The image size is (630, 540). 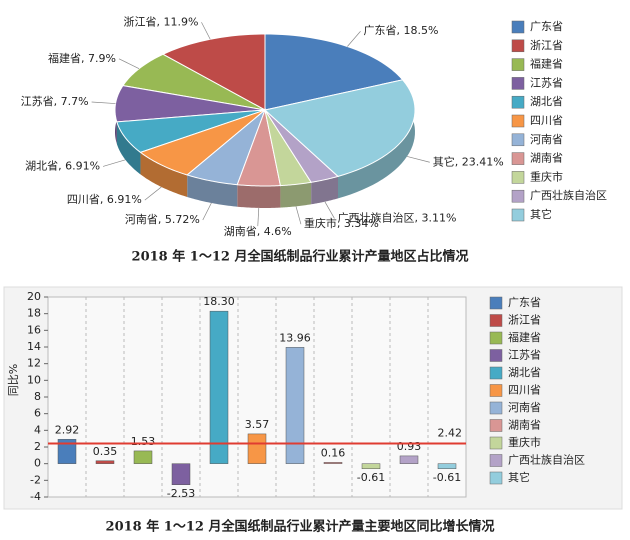 I want to click on legend-label: 江苏省, so click(x=546, y=82).